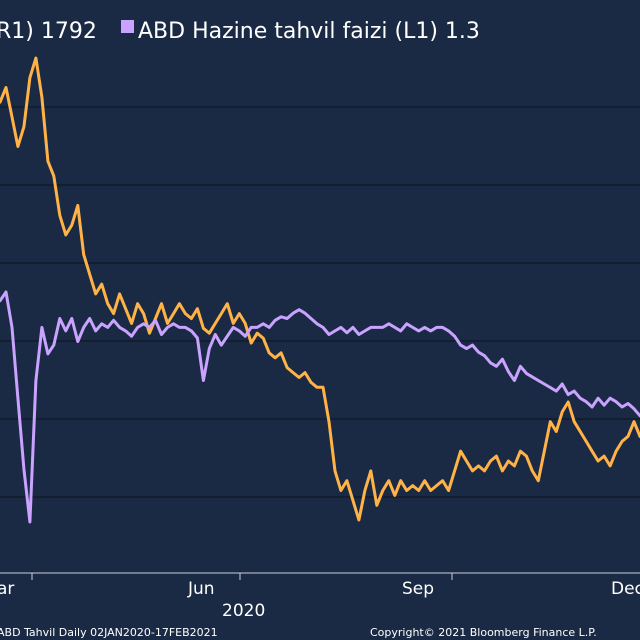 The image size is (640, 640). Describe the element at coordinates (243, 611) in the screenshot. I see `x-year-label: 2020` at that location.